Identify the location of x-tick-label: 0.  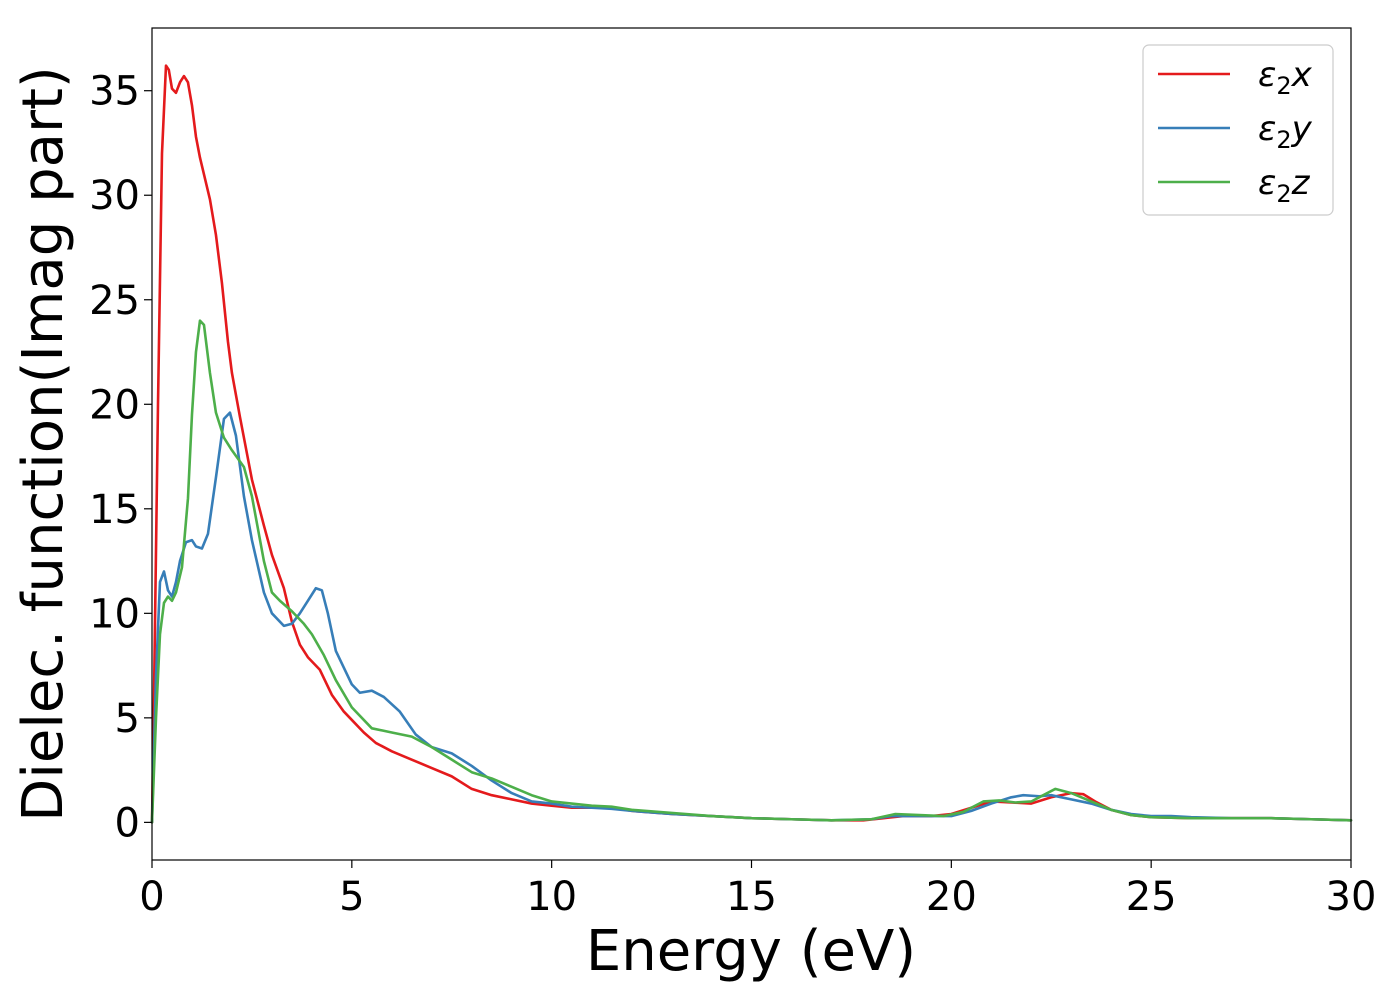
(151, 897).